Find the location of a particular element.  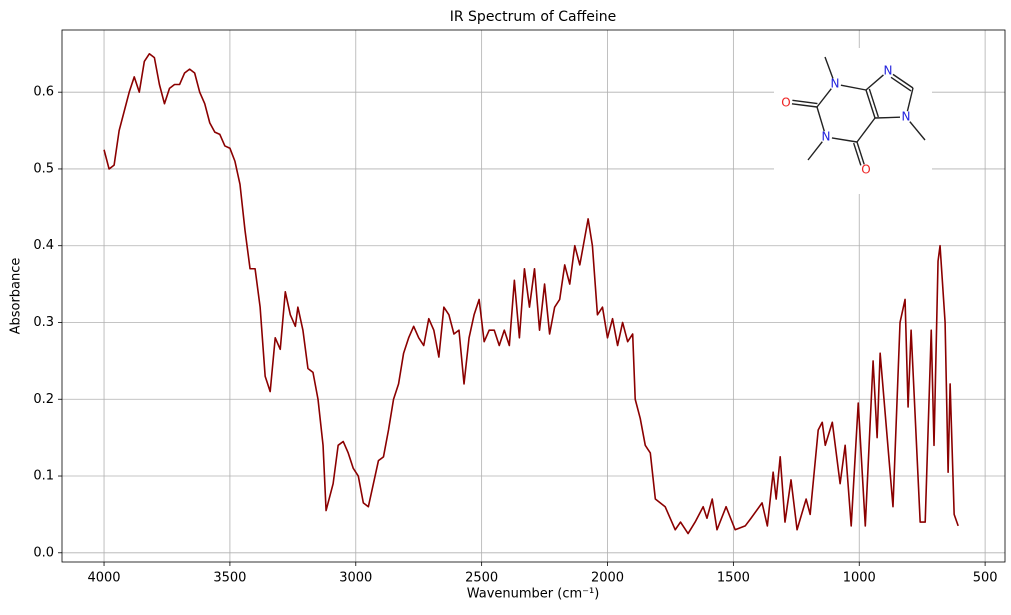

chart-title: IR Spectrum of Caffeine is located at coordinates (533, 17).